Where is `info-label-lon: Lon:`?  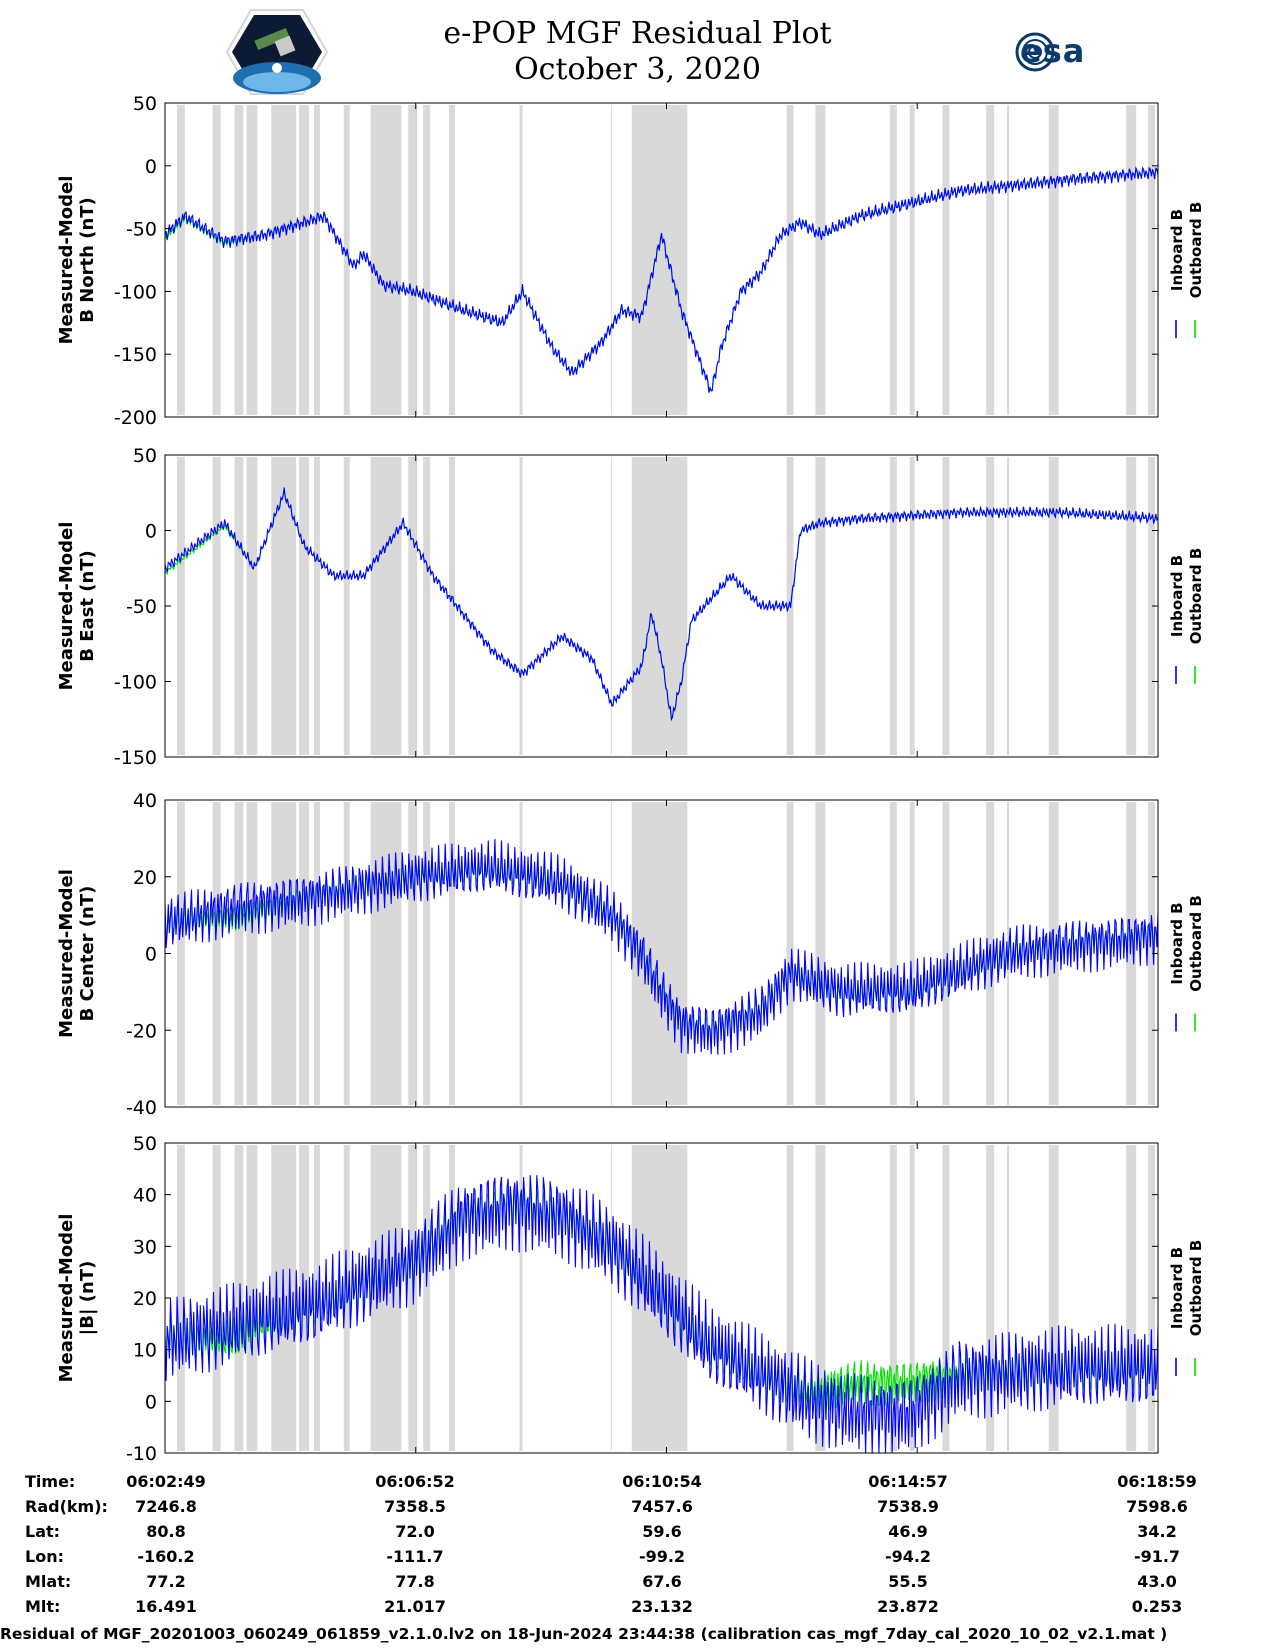 info-label-lon: Lon: is located at coordinates (44, 1556).